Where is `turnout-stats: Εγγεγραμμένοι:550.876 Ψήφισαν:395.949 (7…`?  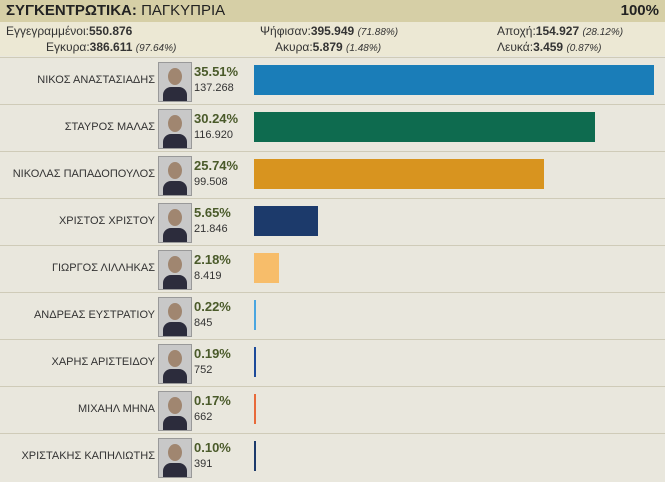 turnout-stats: Εγγεγραμμένοι:550.876 Ψήφισαν:395.949 (7… is located at coordinates (332, 39).